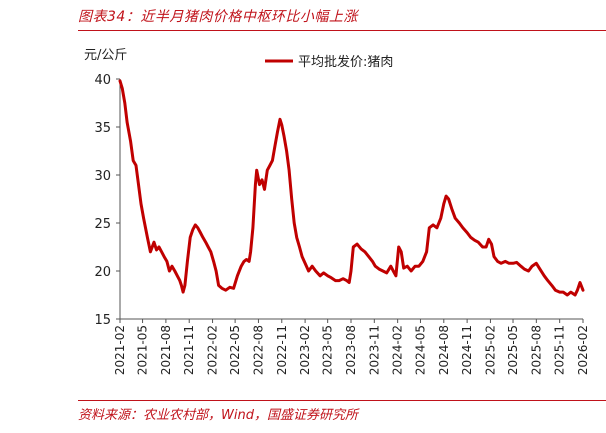 The height and width of the screenshot is (433, 606). Describe the element at coordinates (213, 350) in the screenshot. I see `x-tick-label: 2022-02` at that location.